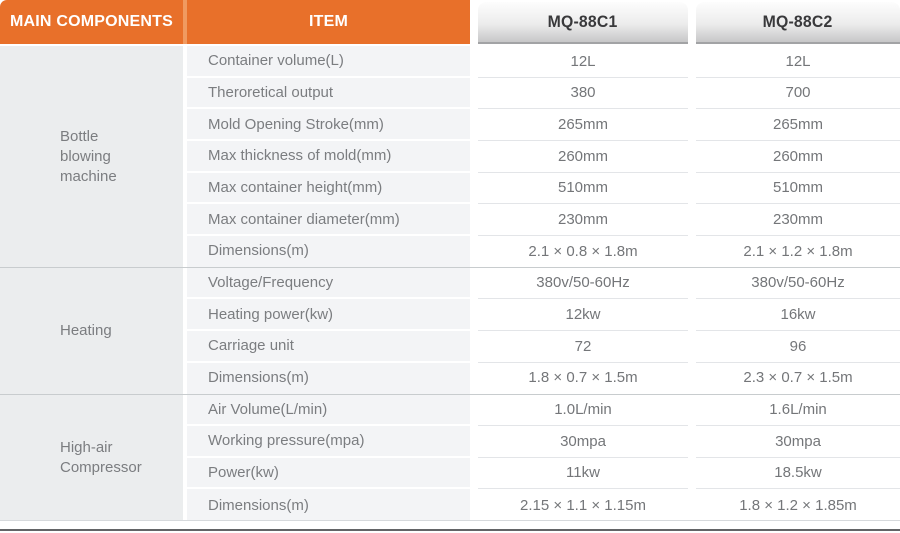  Describe the element at coordinates (328, 441) in the screenshot. I see `item-label: Working pressure(mpa)` at that location.